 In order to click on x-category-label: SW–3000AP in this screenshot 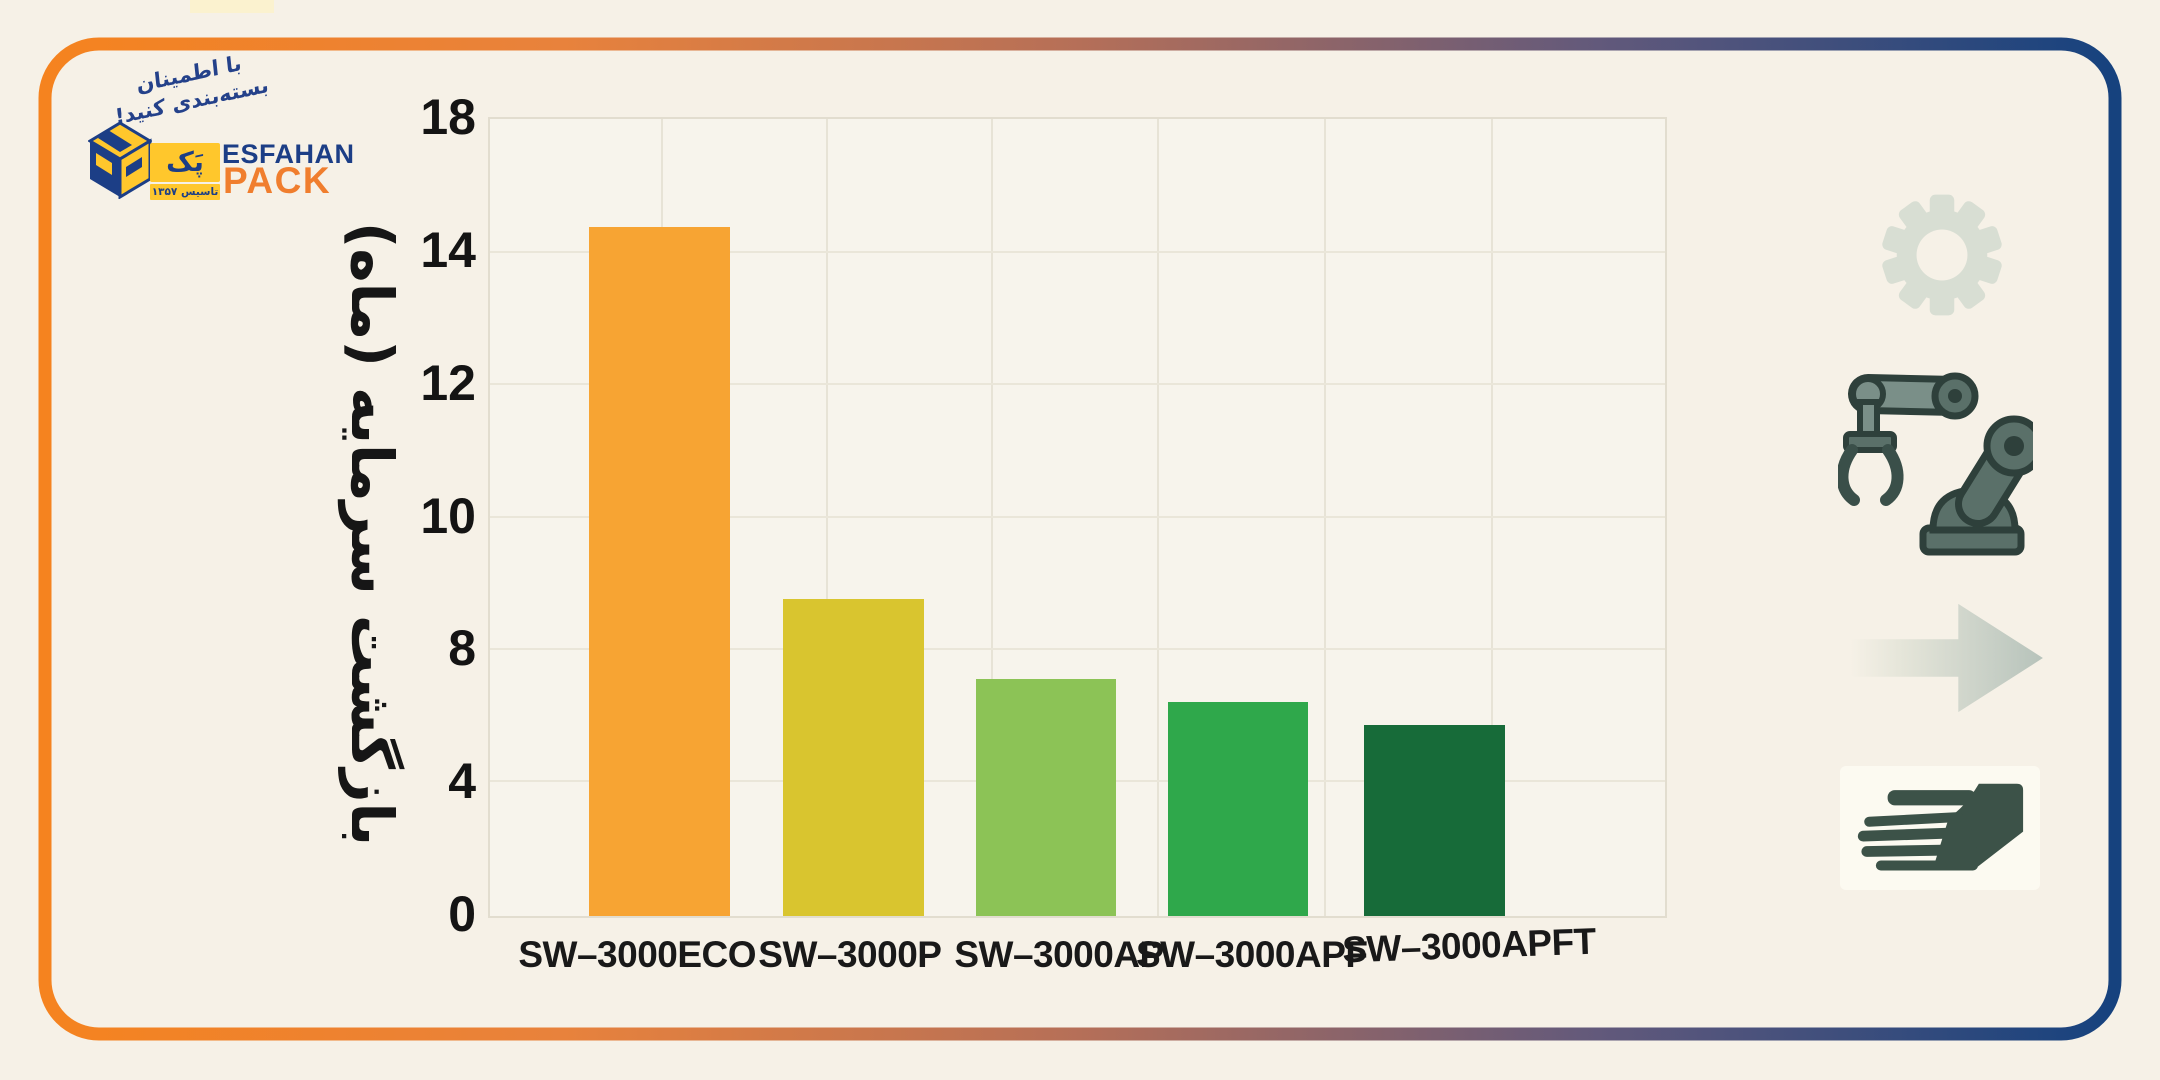, I will do `click(1059, 954)`.